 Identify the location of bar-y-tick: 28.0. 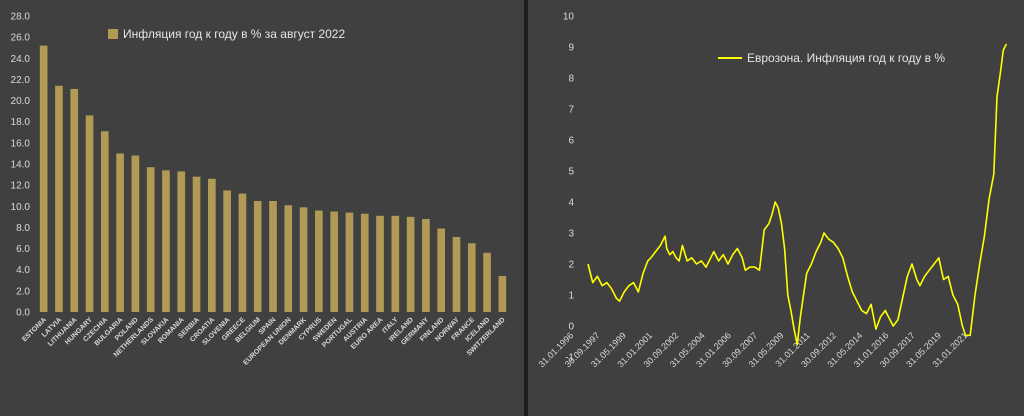
(21, 17).